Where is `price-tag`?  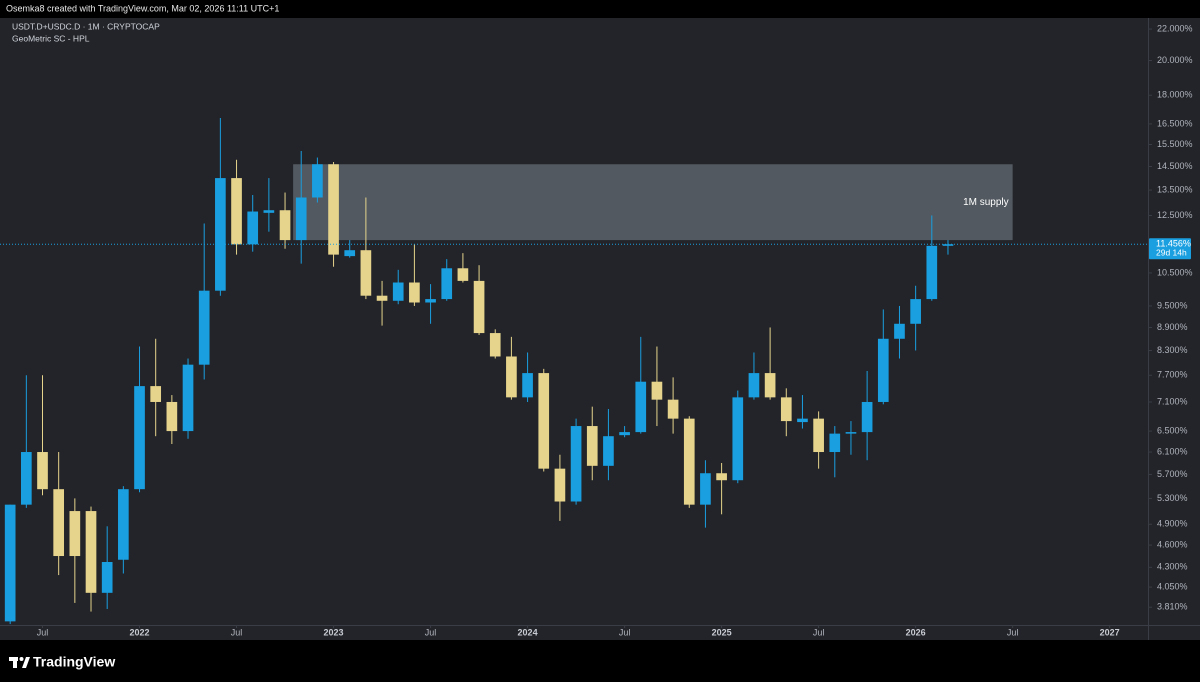
price-tag is located at coordinates (1170, 249).